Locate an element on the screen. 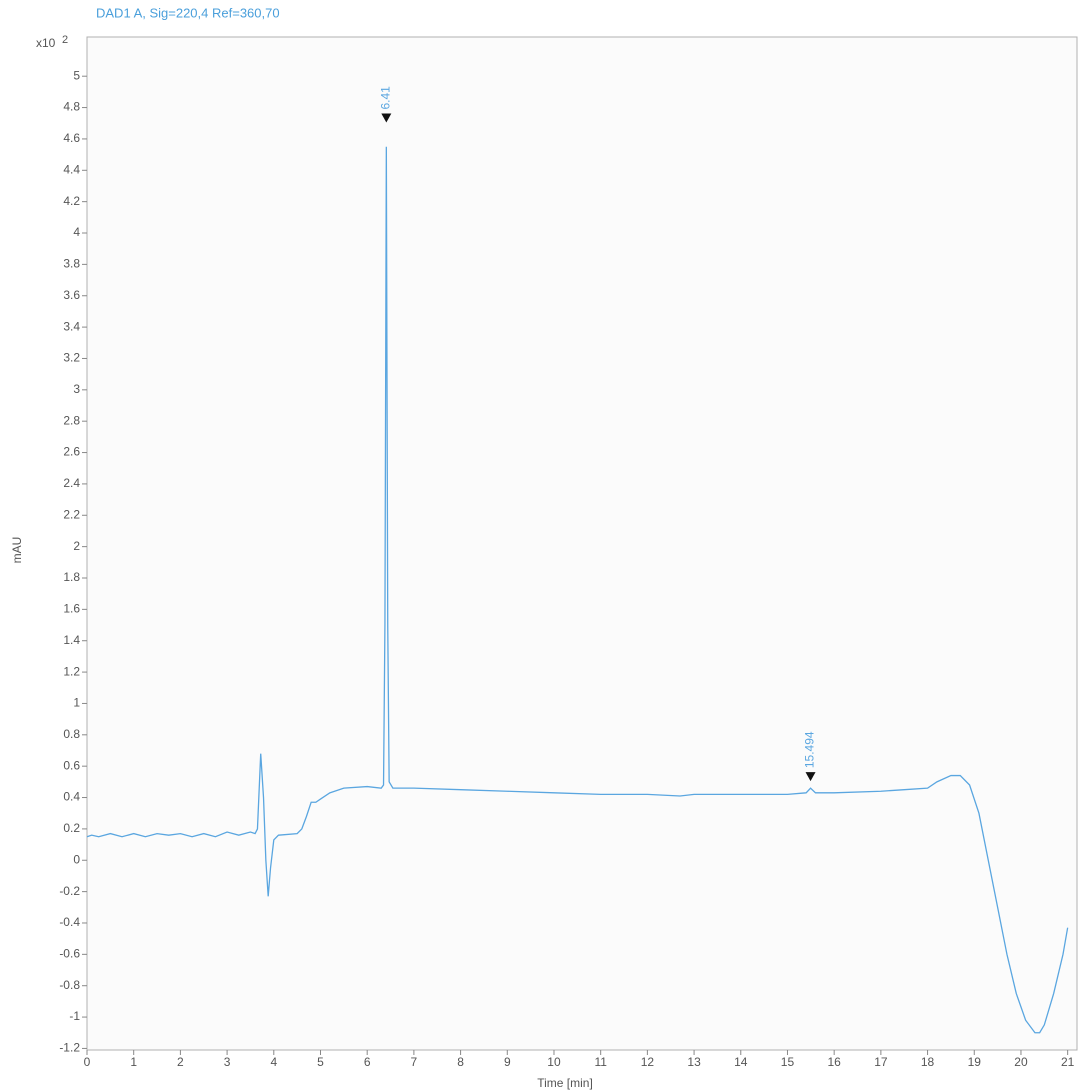 The image size is (1088, 1092). y-tick-label: 1.6 is located at coordinates (71, 609).